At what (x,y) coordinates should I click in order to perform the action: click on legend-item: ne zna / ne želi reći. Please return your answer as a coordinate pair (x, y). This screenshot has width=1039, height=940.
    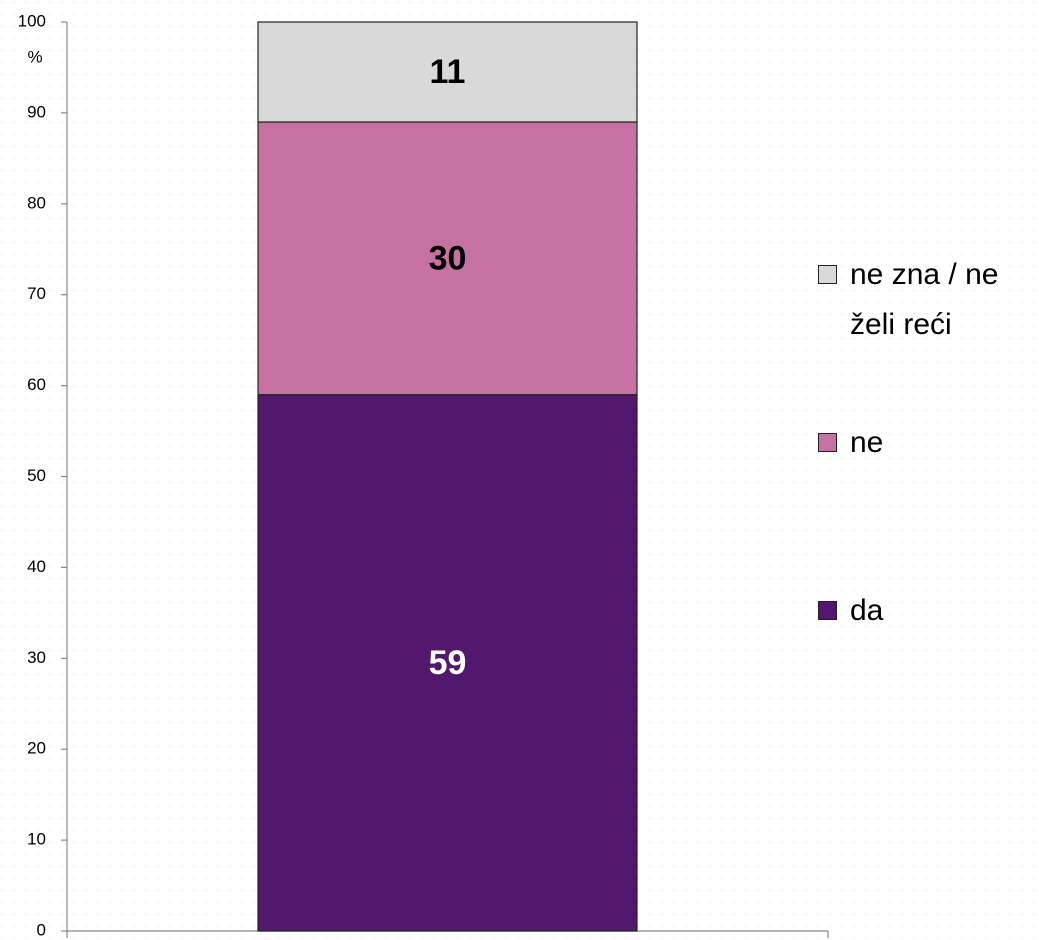
    Looking at the image, I should click on (926, 300).